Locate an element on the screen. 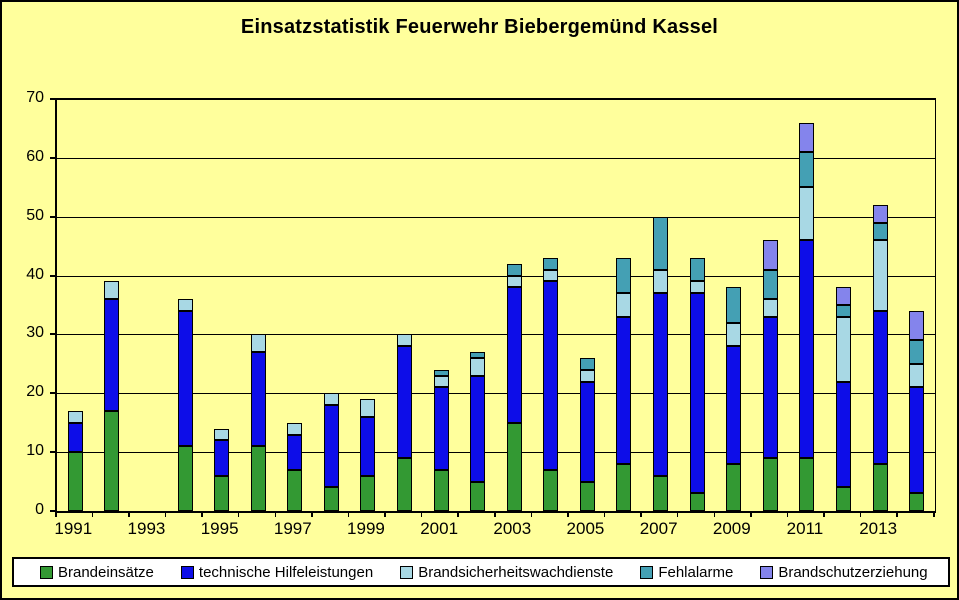 Image resolution: width=959 pixels, height=600 pixels. bar-2005 is located at coordinates (587, 434).